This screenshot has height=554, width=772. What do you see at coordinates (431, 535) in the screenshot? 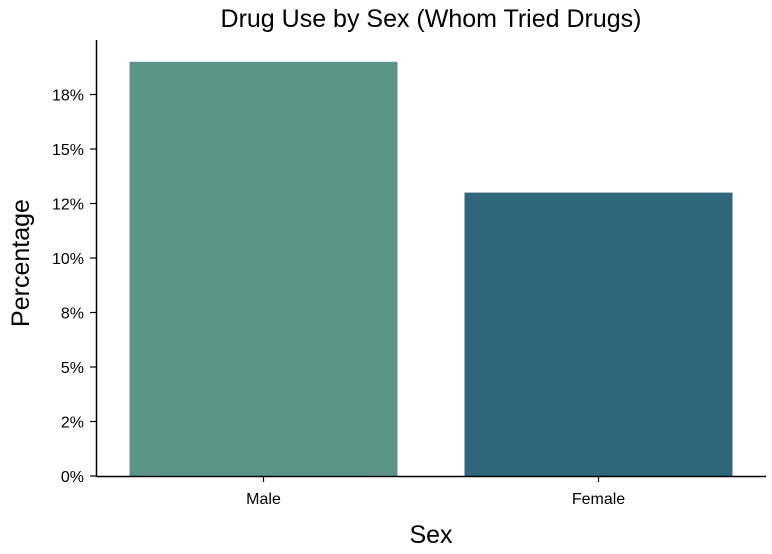
I see `x-axis-label: Sex` at bounding box center [431, 535].